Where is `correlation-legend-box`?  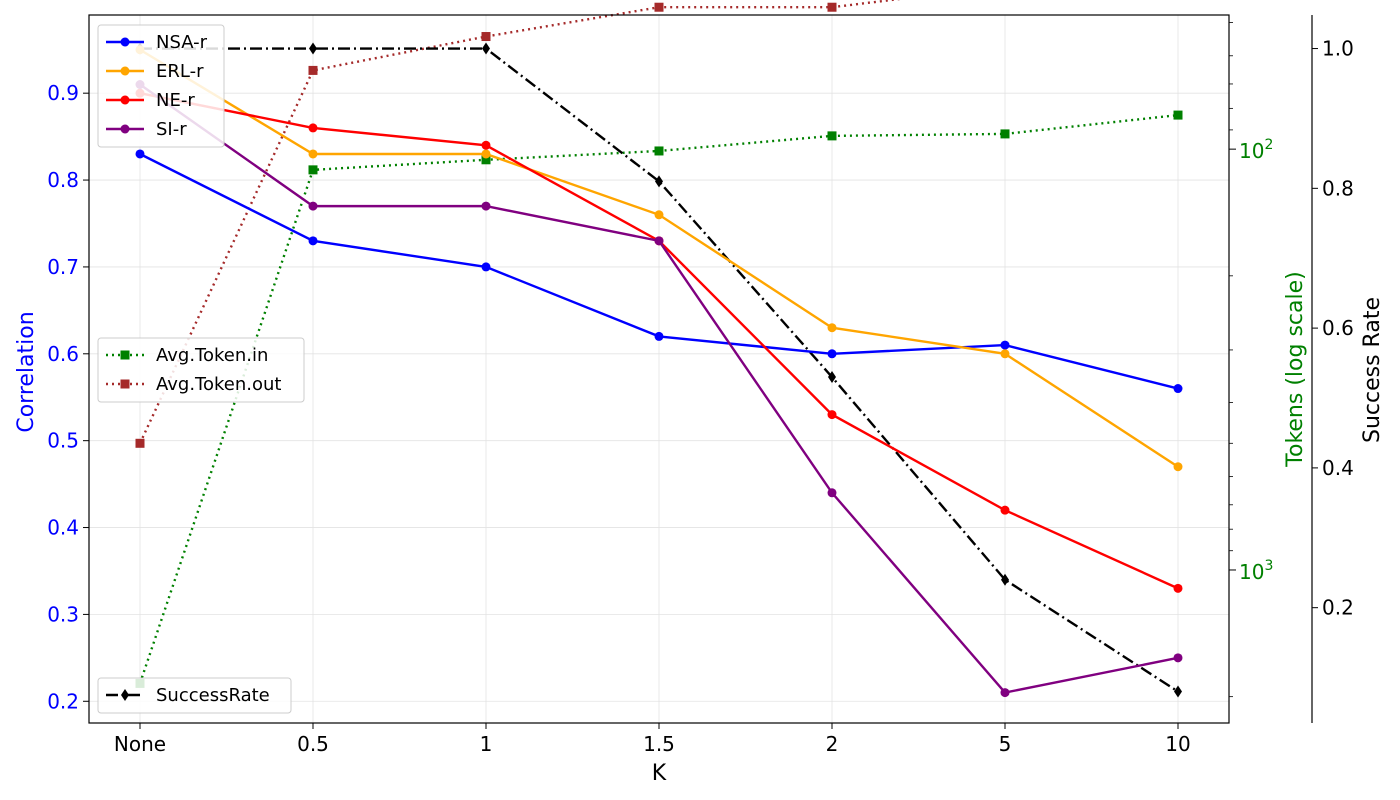
correlation-legend-box is located at coordinates (161, 86).